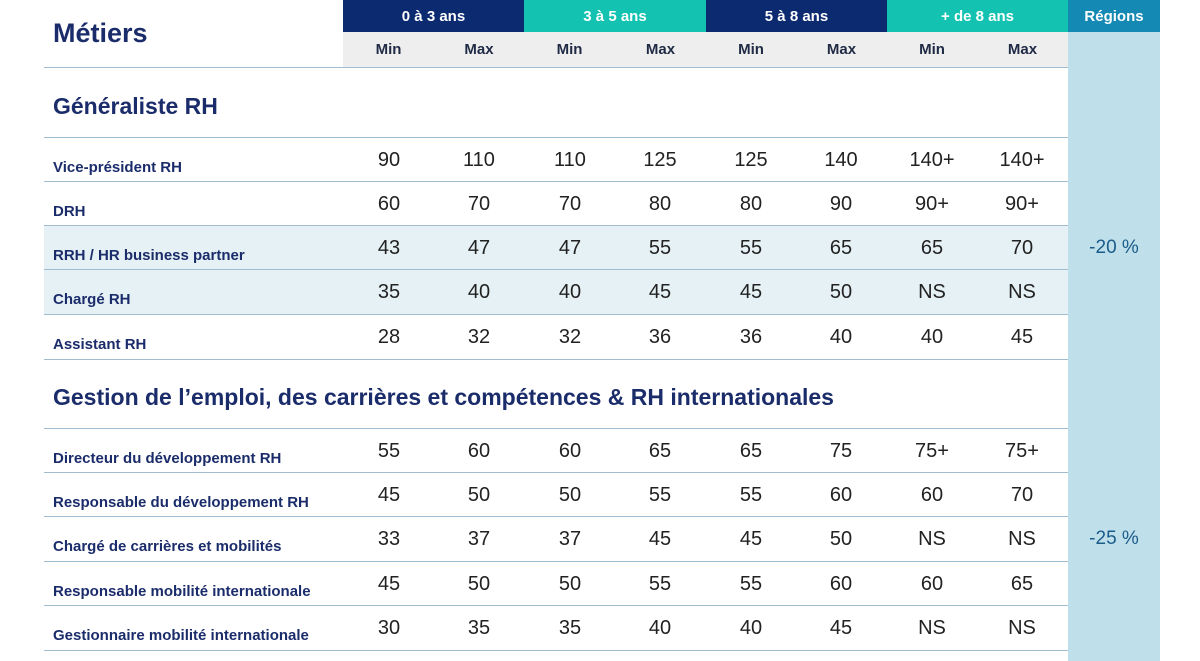 This screenshot has width=1200, height=661. I want to click on row-label: RRH / HR business partner, so click(149, 255).